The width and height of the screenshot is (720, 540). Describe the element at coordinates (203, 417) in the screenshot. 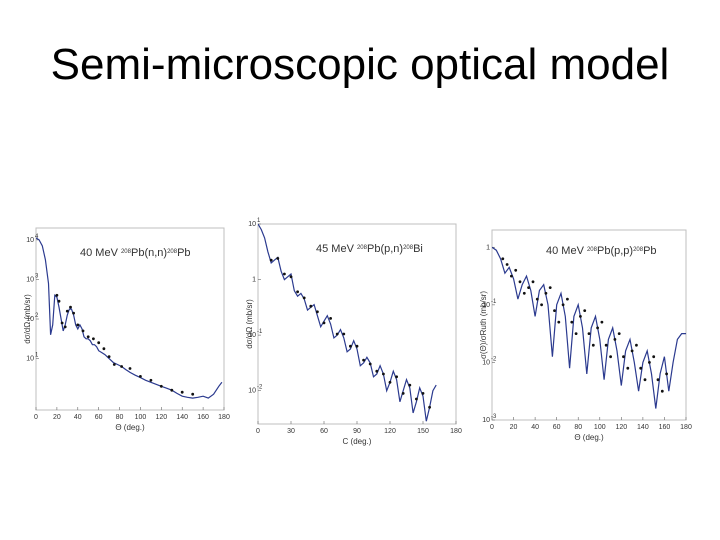

I see `x-tick-label: 160` at that location.